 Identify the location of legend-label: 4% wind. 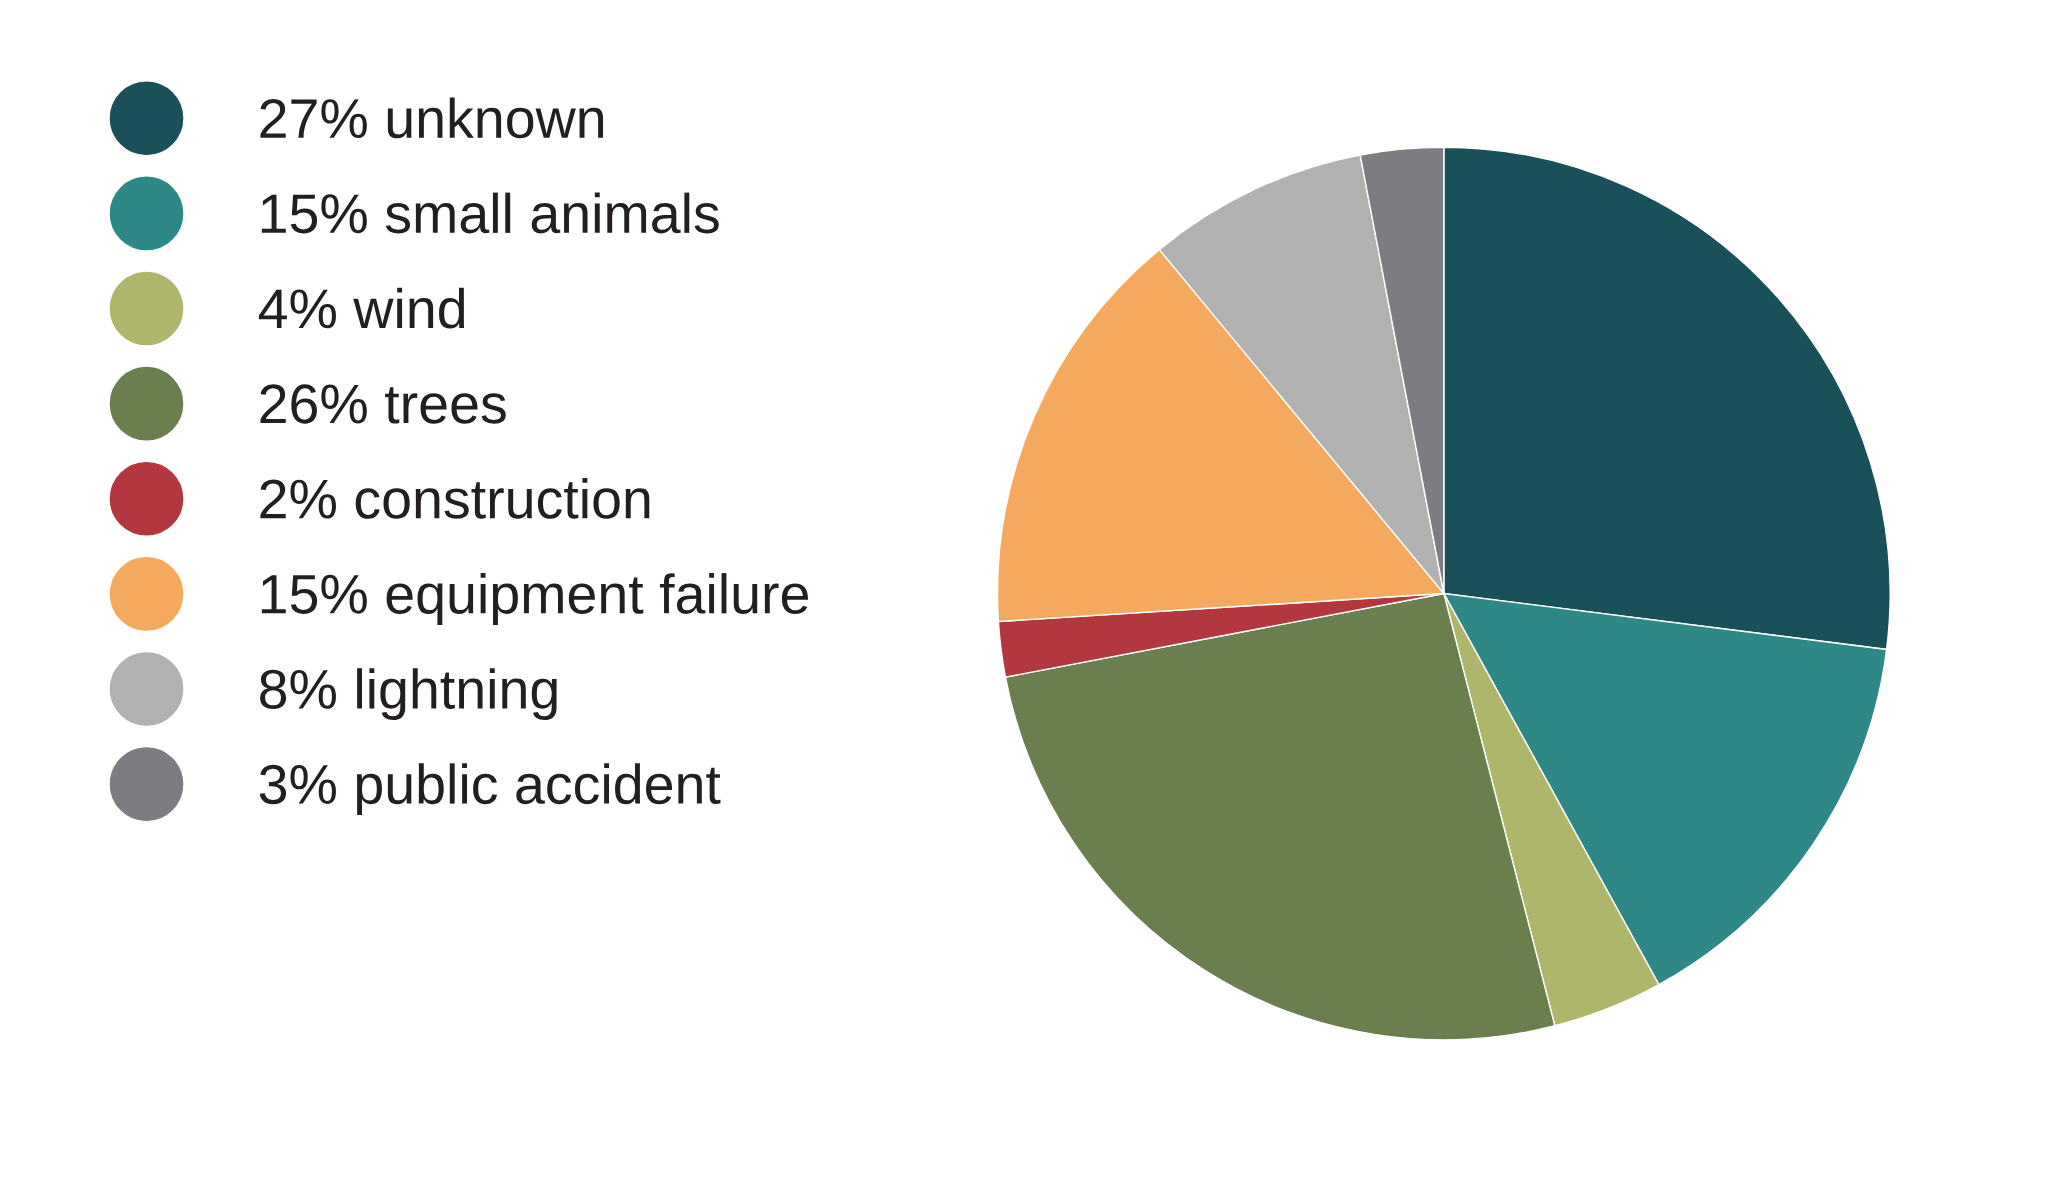
(361, 308).